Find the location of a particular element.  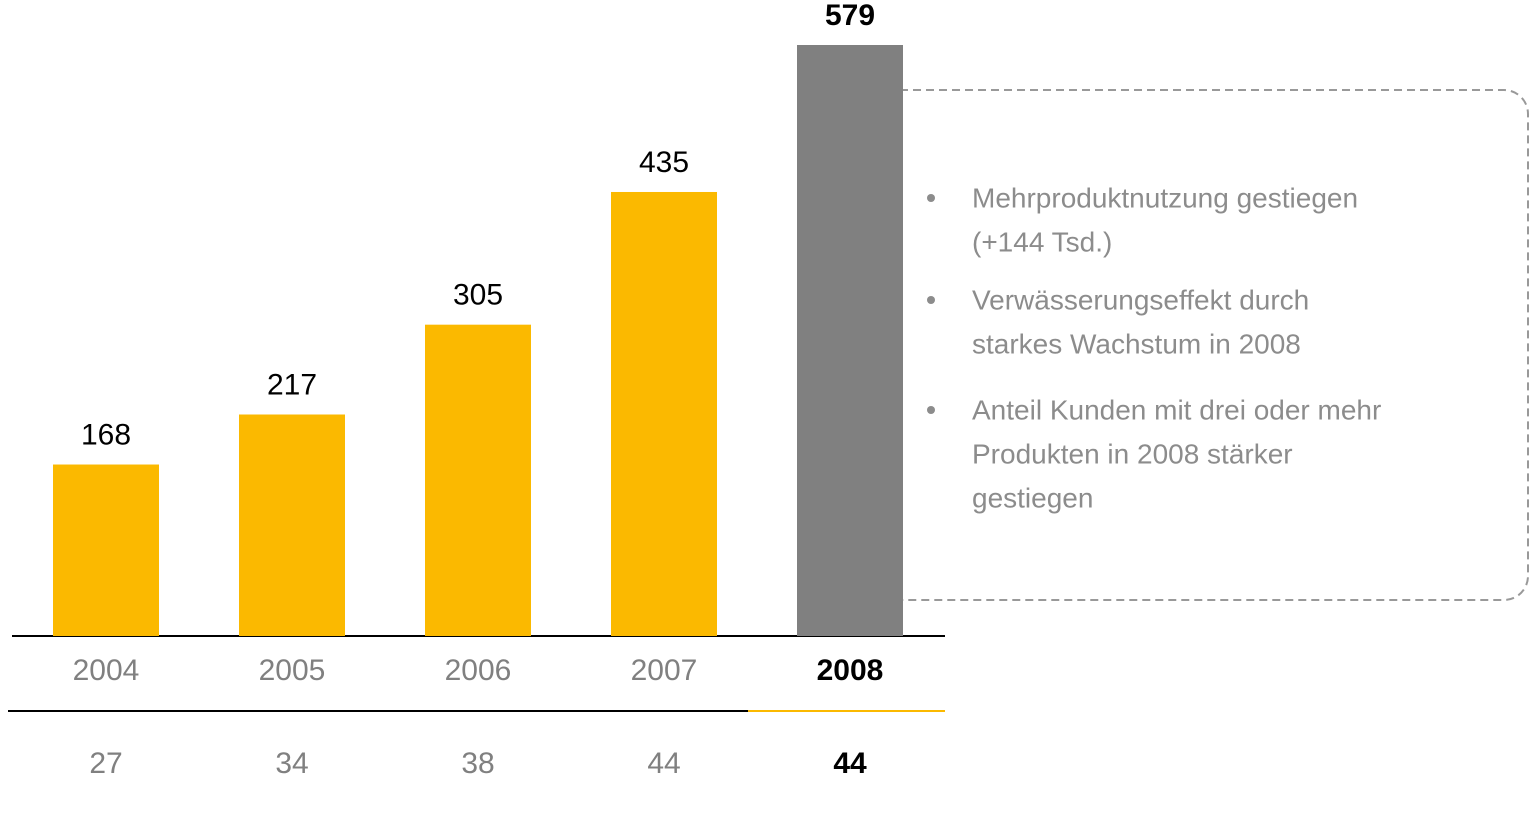

bullet-text: starkes Wachstum in 2008 is located at coordinates (1136, 343).